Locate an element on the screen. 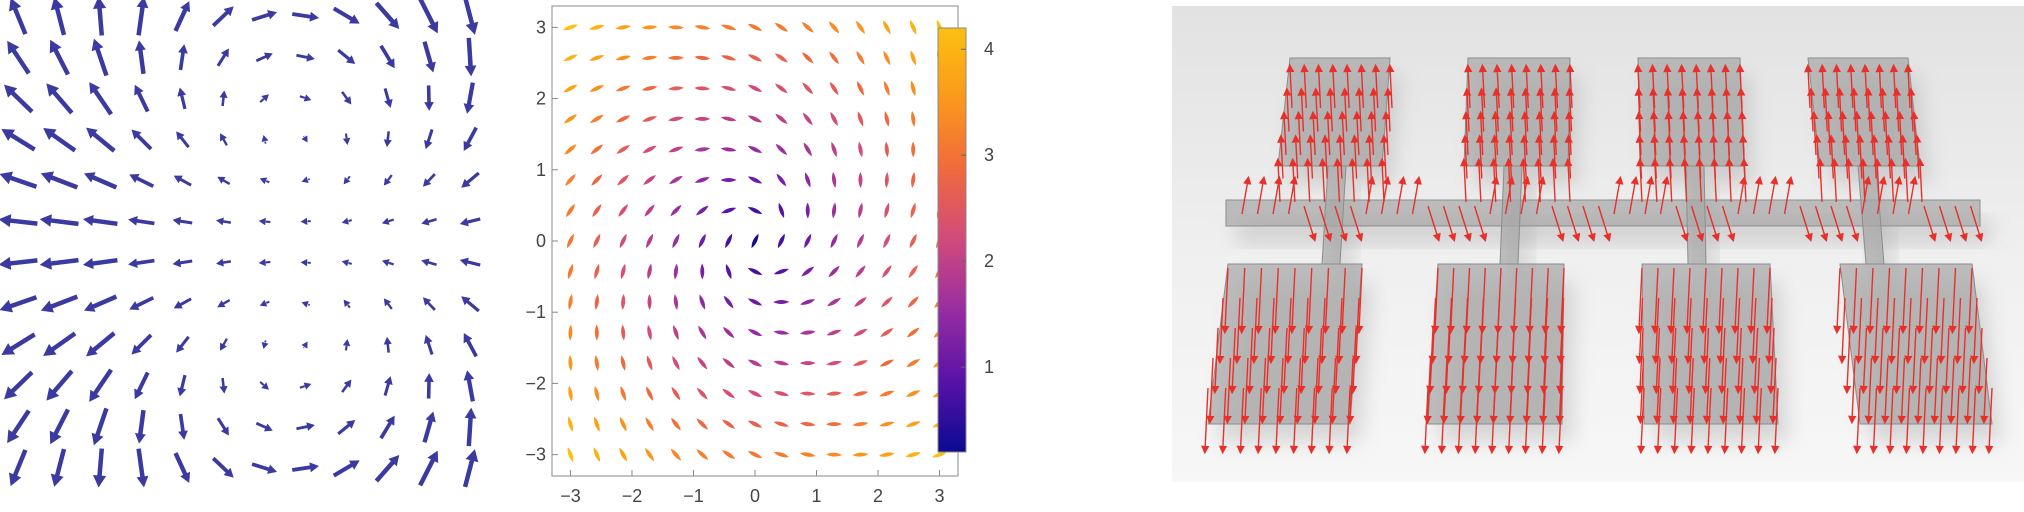  colorbar-tick-label: 3 is located at coordinates (989, 155).